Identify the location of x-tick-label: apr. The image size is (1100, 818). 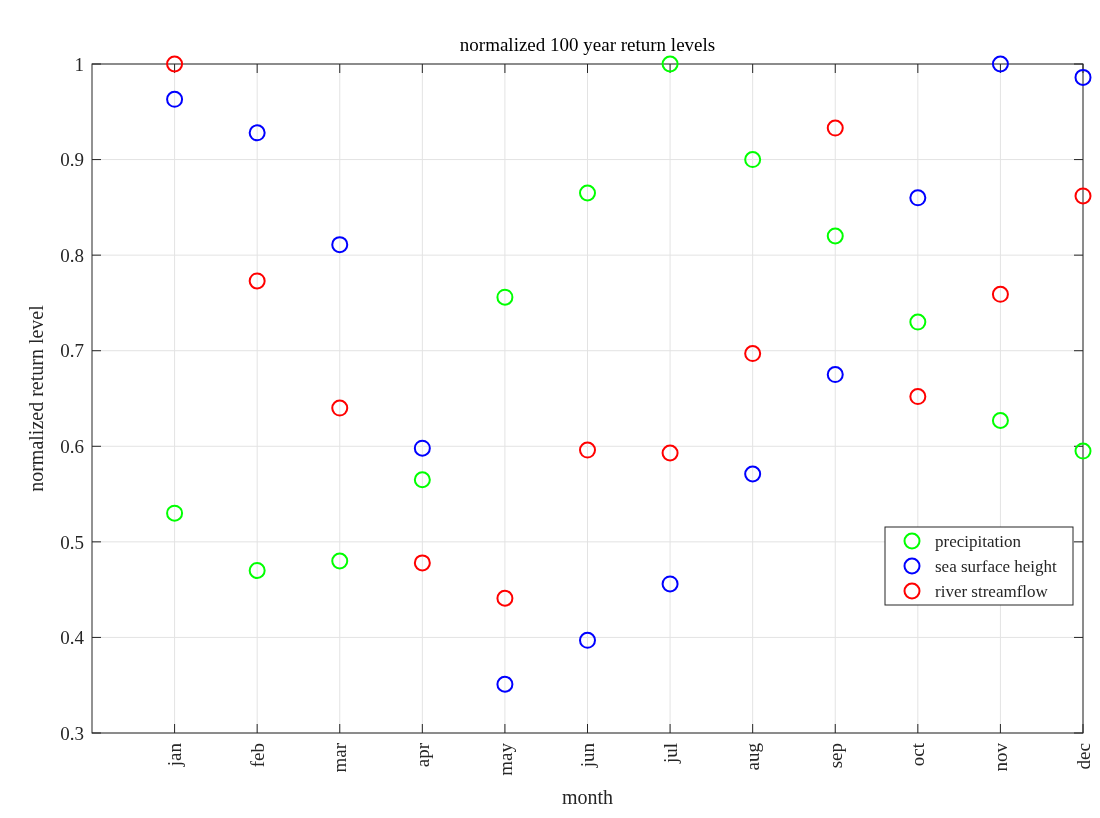
(422, 755).